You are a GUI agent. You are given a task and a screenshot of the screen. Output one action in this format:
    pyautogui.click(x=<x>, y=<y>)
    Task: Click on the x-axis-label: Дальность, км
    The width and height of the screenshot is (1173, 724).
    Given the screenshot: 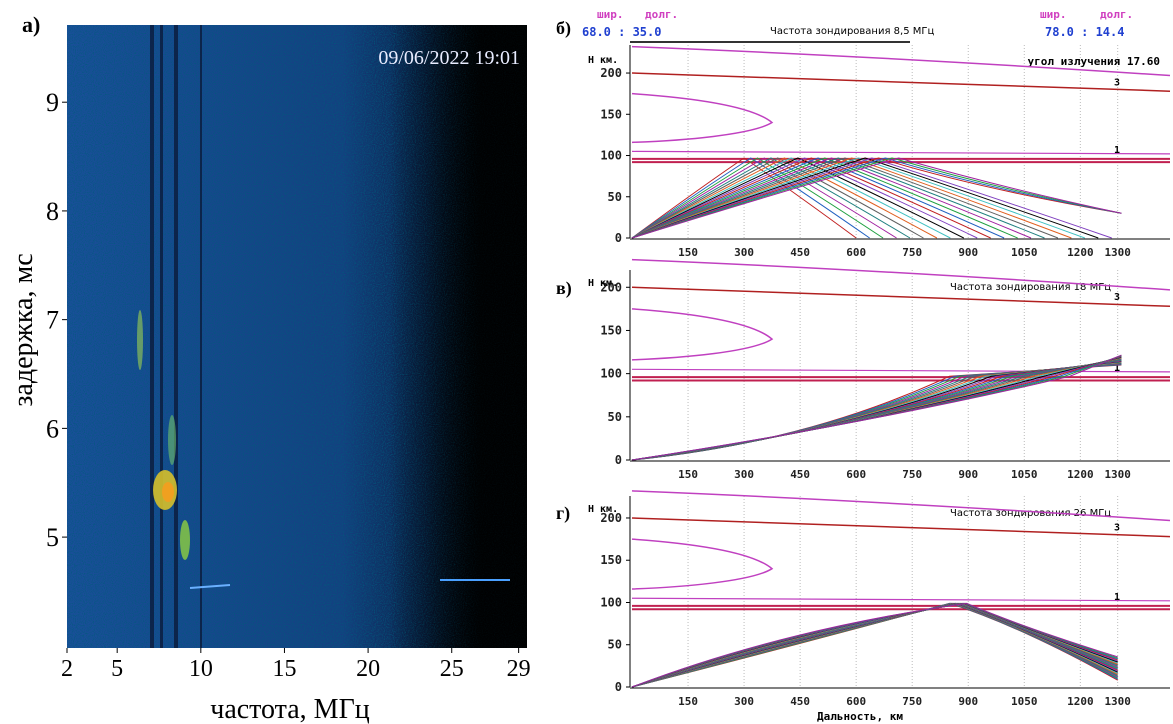 What is the action you would take?
    pyautogui.click(x=860, y=716)
    